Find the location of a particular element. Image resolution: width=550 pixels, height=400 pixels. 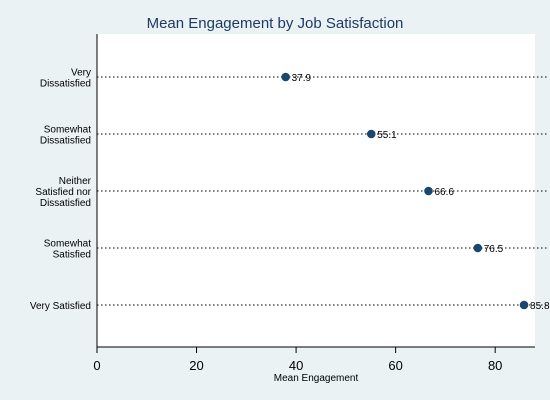

x-axis-ticks: 0 20 40 60 80 is located at coordinates (297, 360).